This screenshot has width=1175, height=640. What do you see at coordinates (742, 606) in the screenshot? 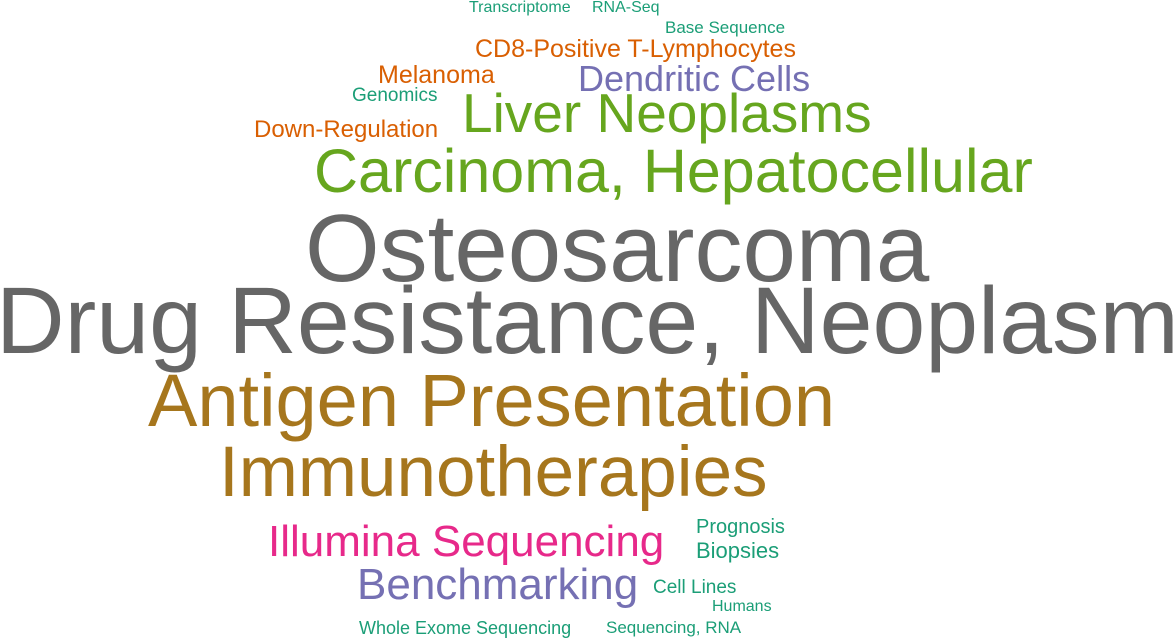
I see `word-humans: Humans` at bounding box center [742, 606].